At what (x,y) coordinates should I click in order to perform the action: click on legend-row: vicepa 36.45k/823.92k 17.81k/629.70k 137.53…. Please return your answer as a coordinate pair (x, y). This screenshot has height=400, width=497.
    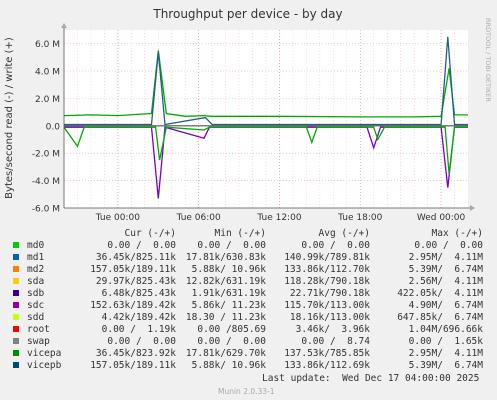
    Looking at the image, I should click on (248, 354).